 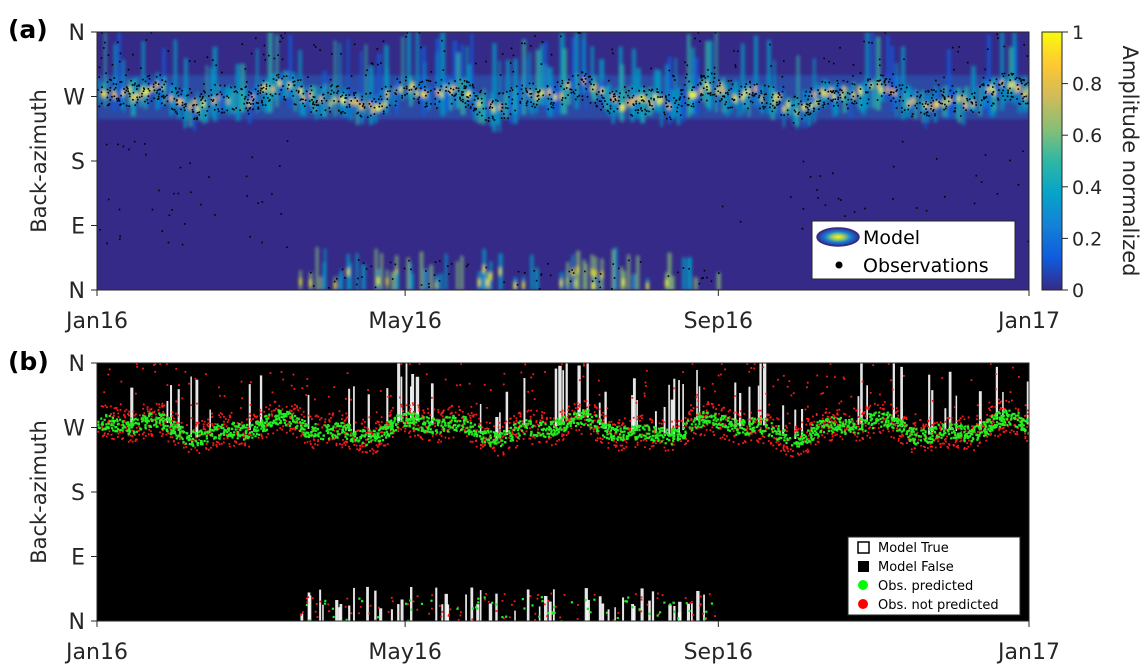 I want to click on panel-a-y-tick-label: W, so click(x=74, y=98).